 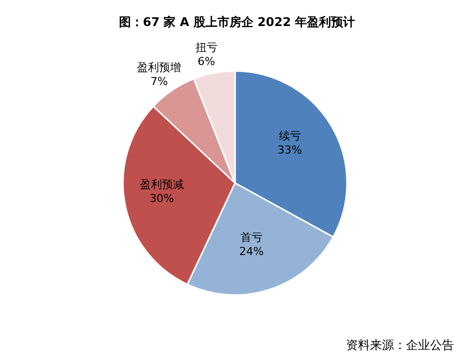 What do you see at coordinates (289, 136) in the screenshot?
I see `slice-label: 续亏` at bounding box center [289, 136].